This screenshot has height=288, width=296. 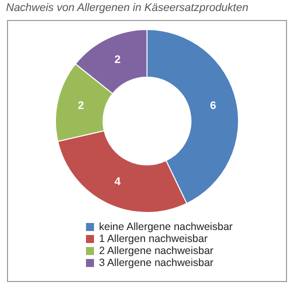 I want to click on data-label: 4, so click(x=118, y=182).